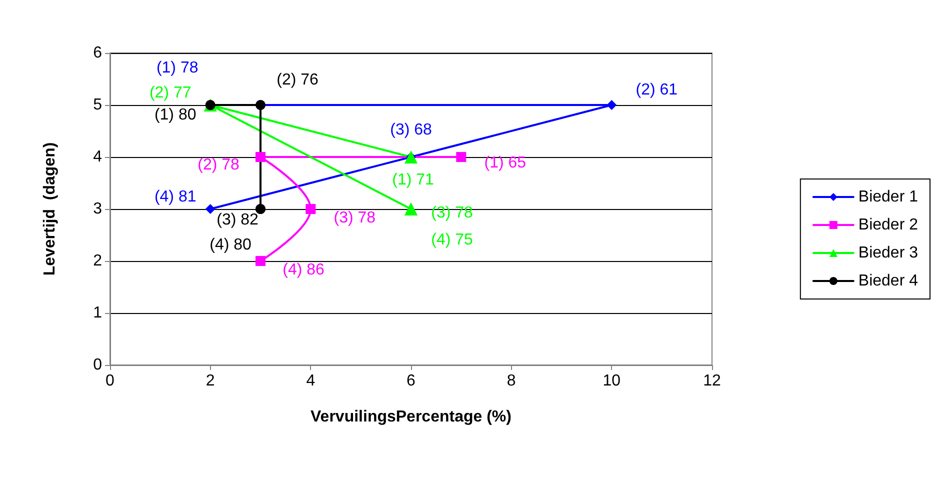 This screenshot has height=478, width=948. What do you see at coordinates (355, 218) in the screenshot?
I see `data-label: (3) 78` at bounding box center [355, 218].